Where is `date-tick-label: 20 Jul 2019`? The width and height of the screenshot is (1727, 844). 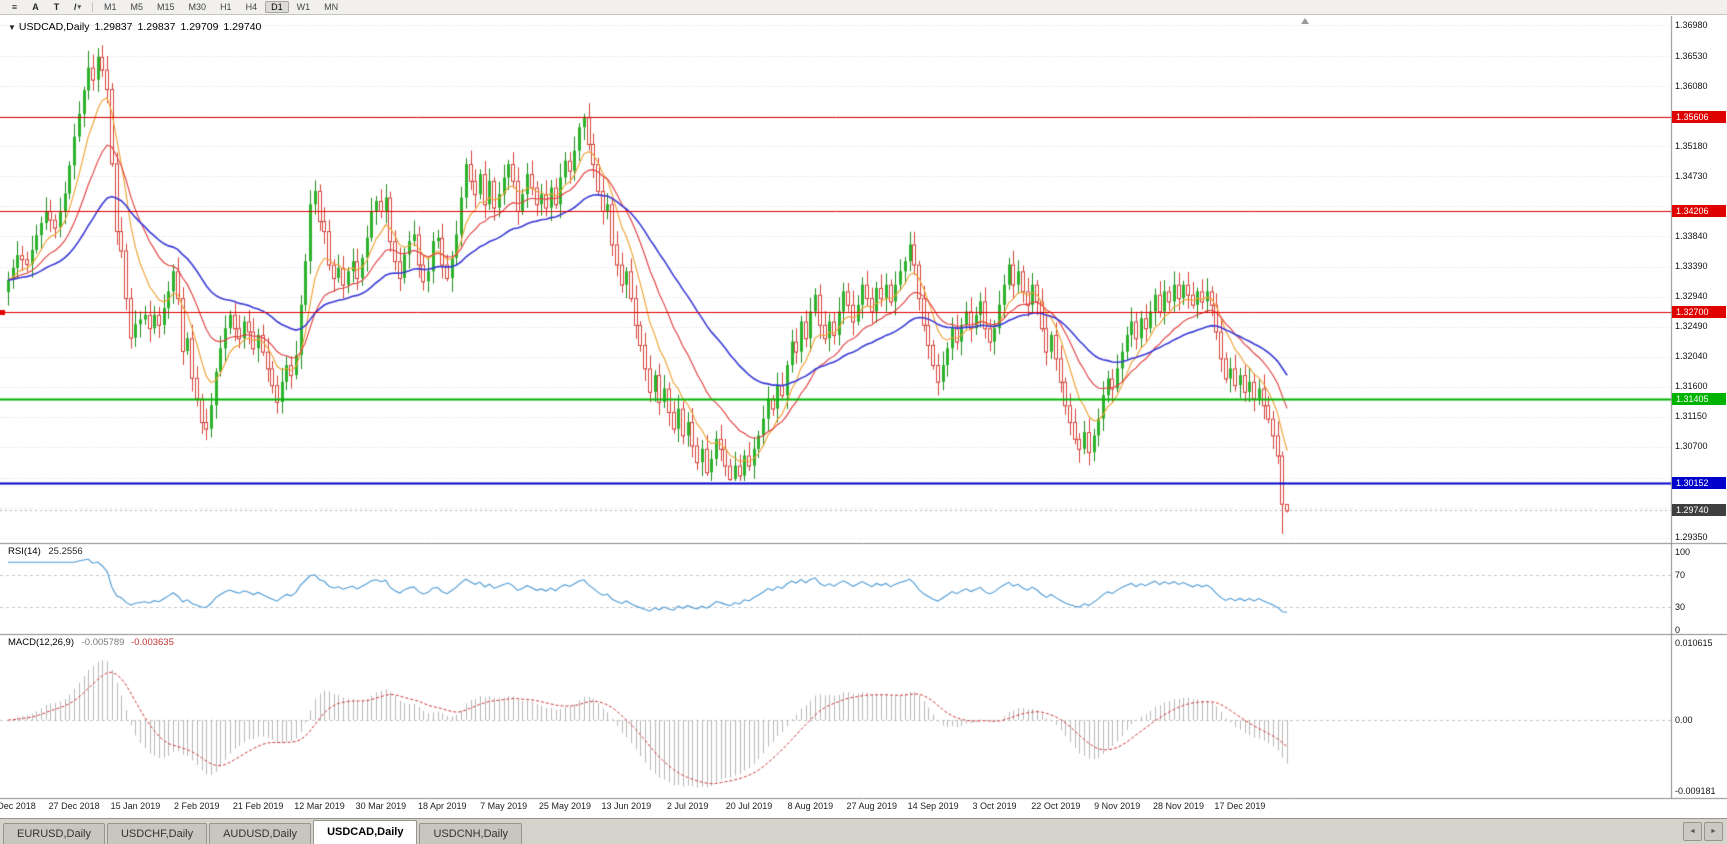 date-tick-label: 20 Jul 2019 is located at coordinates (749, 806).